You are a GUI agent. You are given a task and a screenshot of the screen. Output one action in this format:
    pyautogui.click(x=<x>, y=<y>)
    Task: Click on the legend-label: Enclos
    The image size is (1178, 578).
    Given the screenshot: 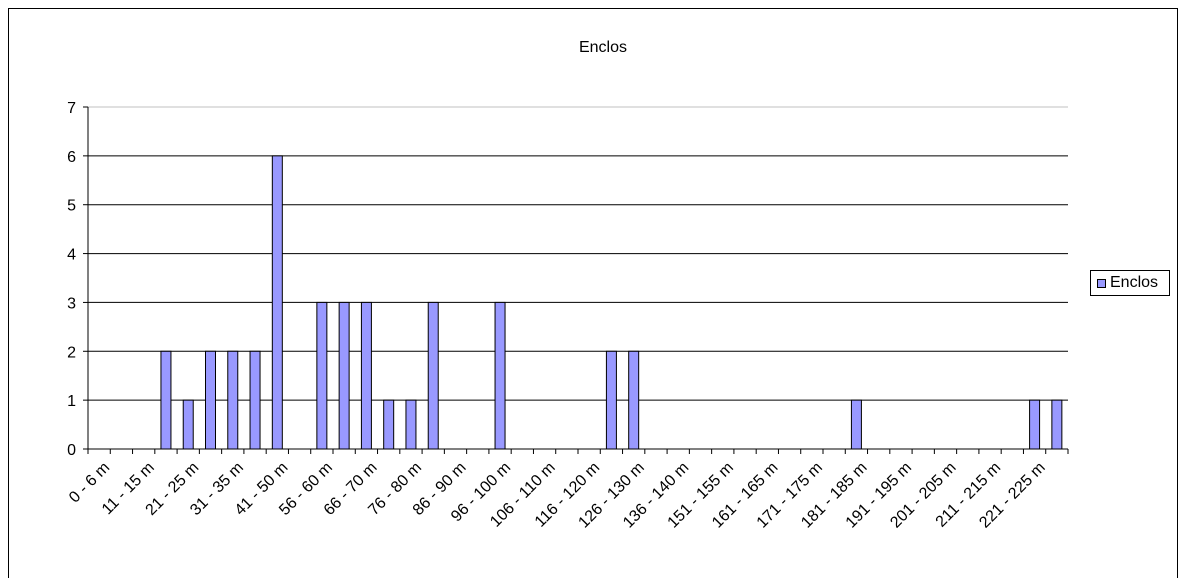 What is the action you would take?
    pyautogui.click(x=1134, y=282)
    